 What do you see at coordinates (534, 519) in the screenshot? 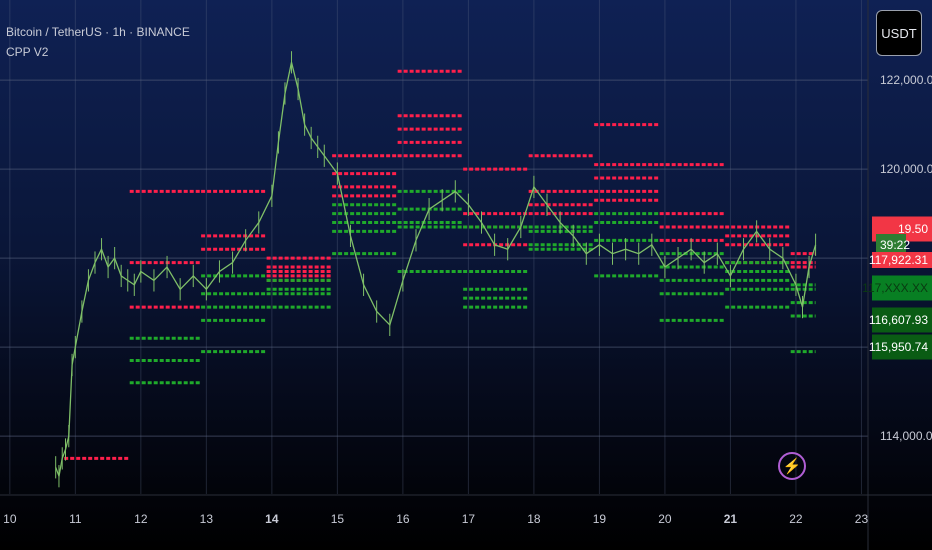
I see `x-tick-label: 18` at bounding box center [534, 519].